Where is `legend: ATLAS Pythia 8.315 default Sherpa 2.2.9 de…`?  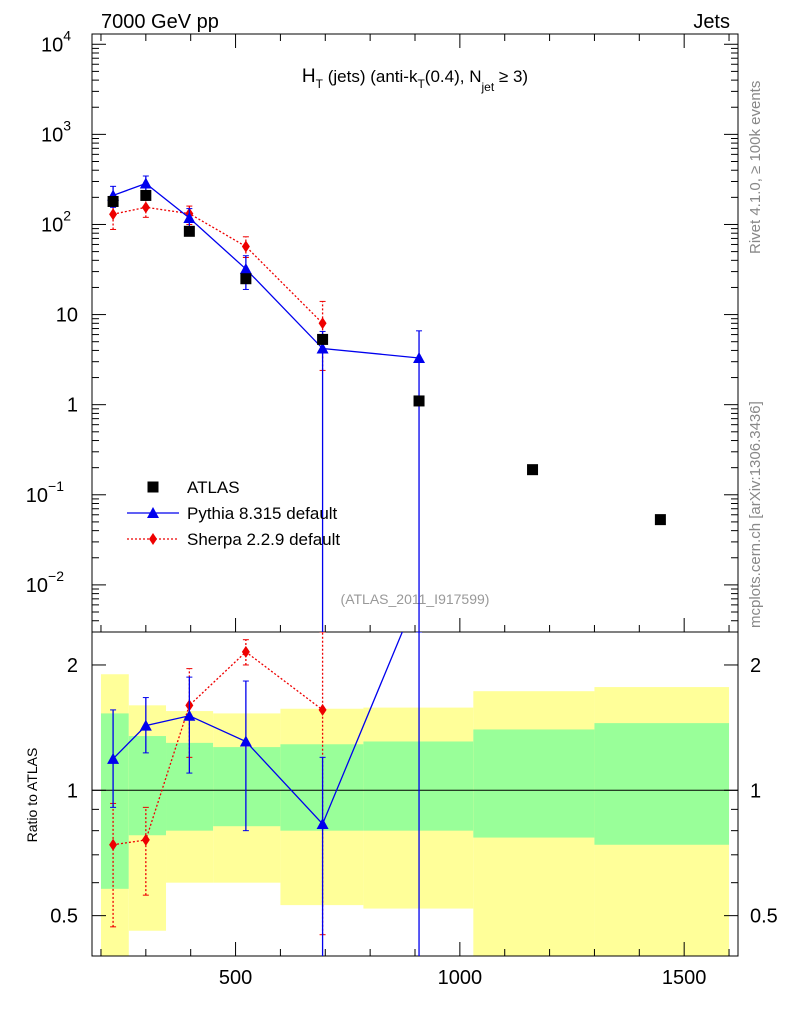
legend: ATLAS Pythia 8.315 default Sherpa 2.2.9 de… is located at coordinates (233, 513).